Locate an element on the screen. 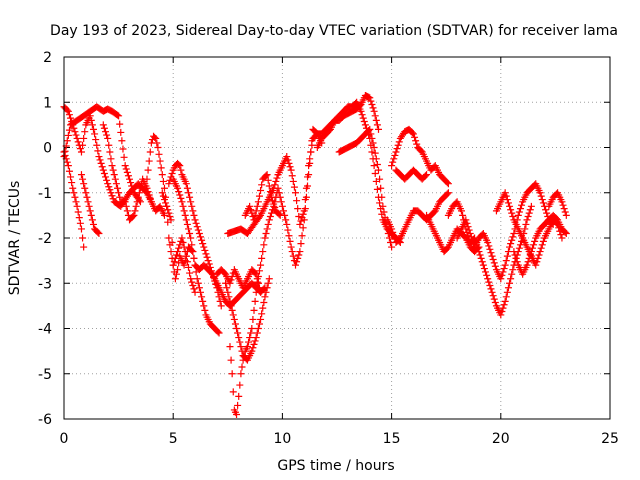 Image resolution: width=640 pixels, height=480 pixels. x-axis-label: GPS time / hours is located at coordinates (335, 466).